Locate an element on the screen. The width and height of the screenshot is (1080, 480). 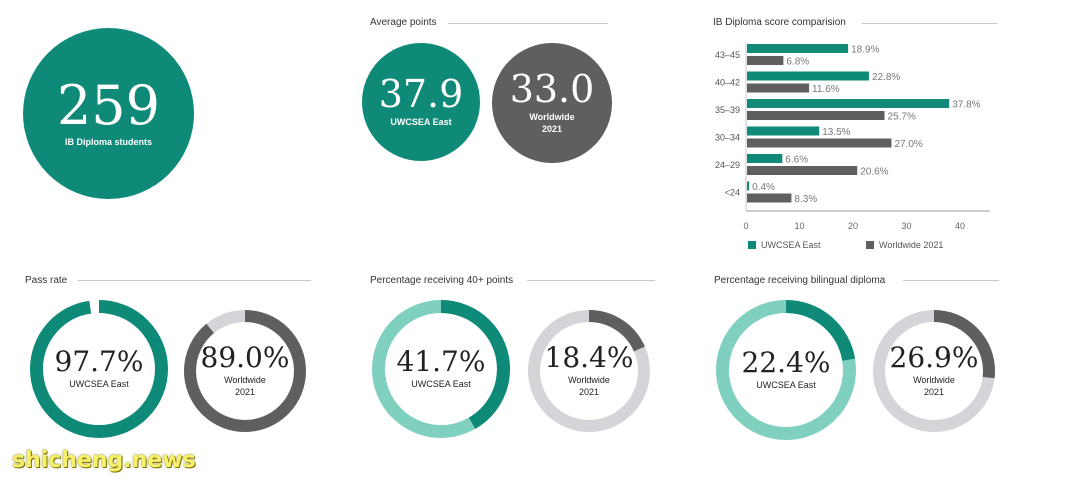
pass-rate-east-donut: 97.7% UWCSEA East is located at coordinates (99, 369).